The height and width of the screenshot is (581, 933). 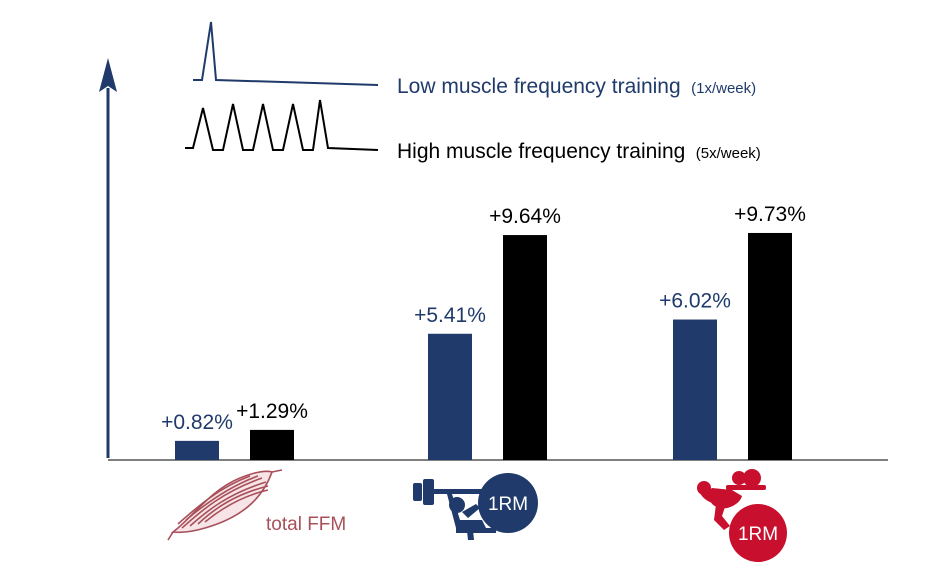 I want to click on high-frequency-spikes-icon, so click(x=282, y=125).